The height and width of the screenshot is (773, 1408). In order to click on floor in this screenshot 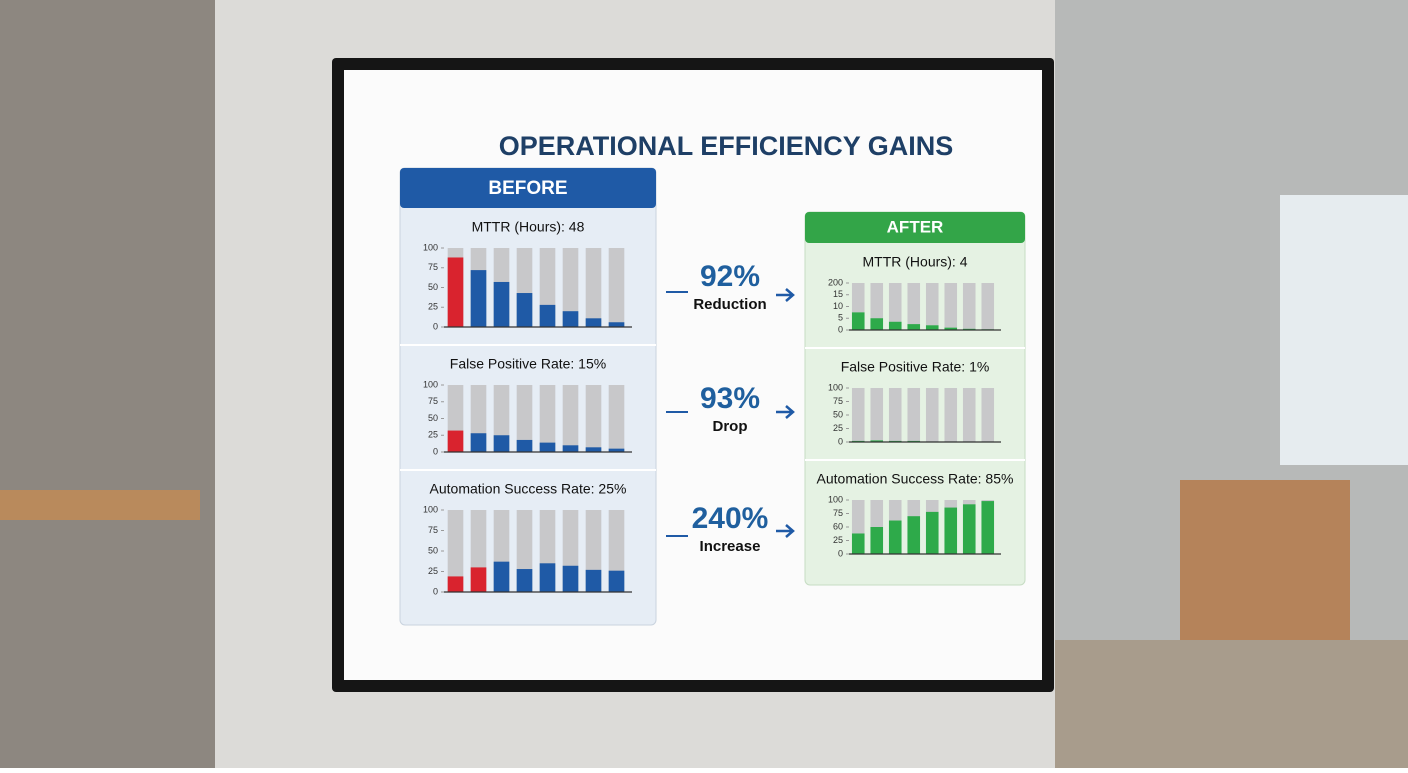, I will do `click(1231, 704)`.